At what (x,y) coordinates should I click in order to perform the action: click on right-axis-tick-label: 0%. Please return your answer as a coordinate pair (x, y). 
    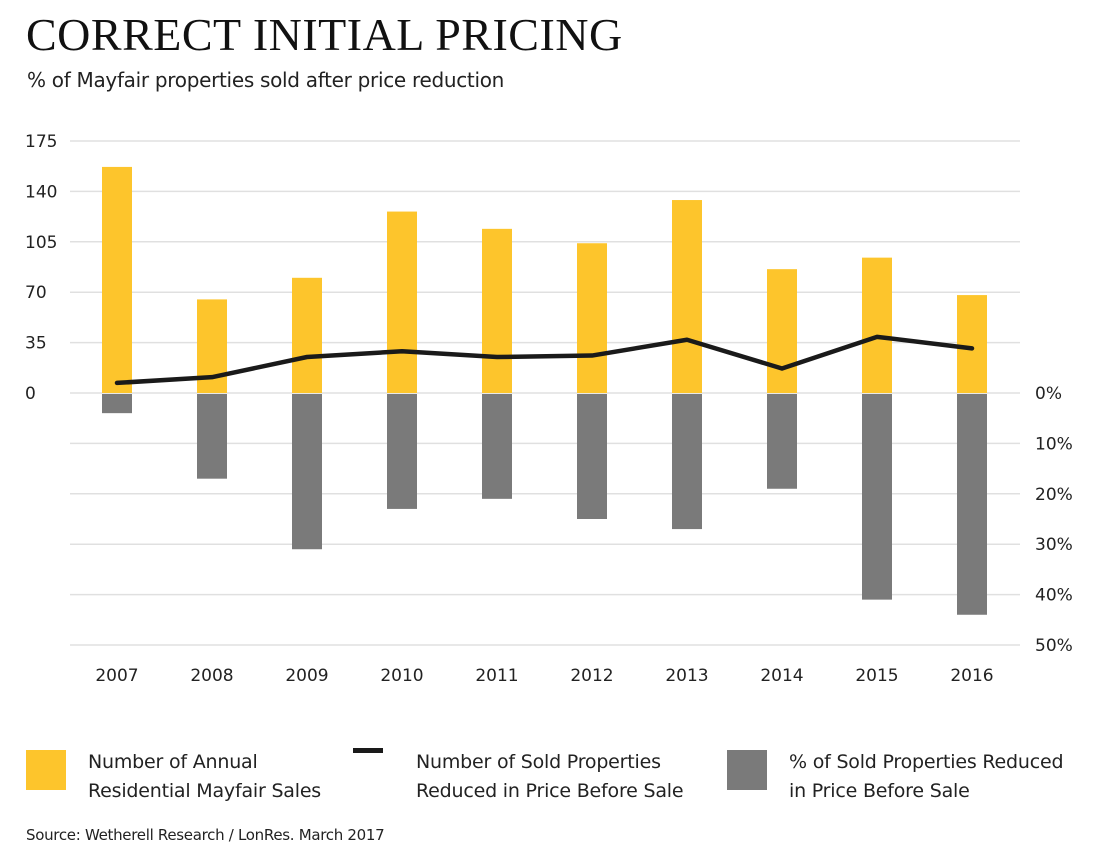
    Looking at the image, I should click on (1048, 394).